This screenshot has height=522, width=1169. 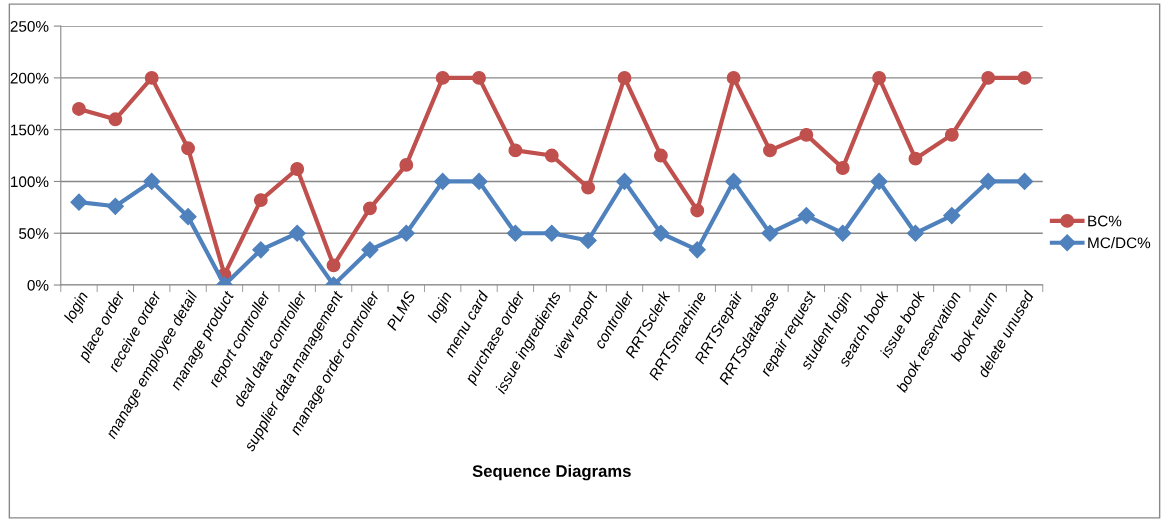 What do you see at coordinates (30, 182) in the screenshot?
I see `y-tick-label: 100%` at bounding box center [30, 182].